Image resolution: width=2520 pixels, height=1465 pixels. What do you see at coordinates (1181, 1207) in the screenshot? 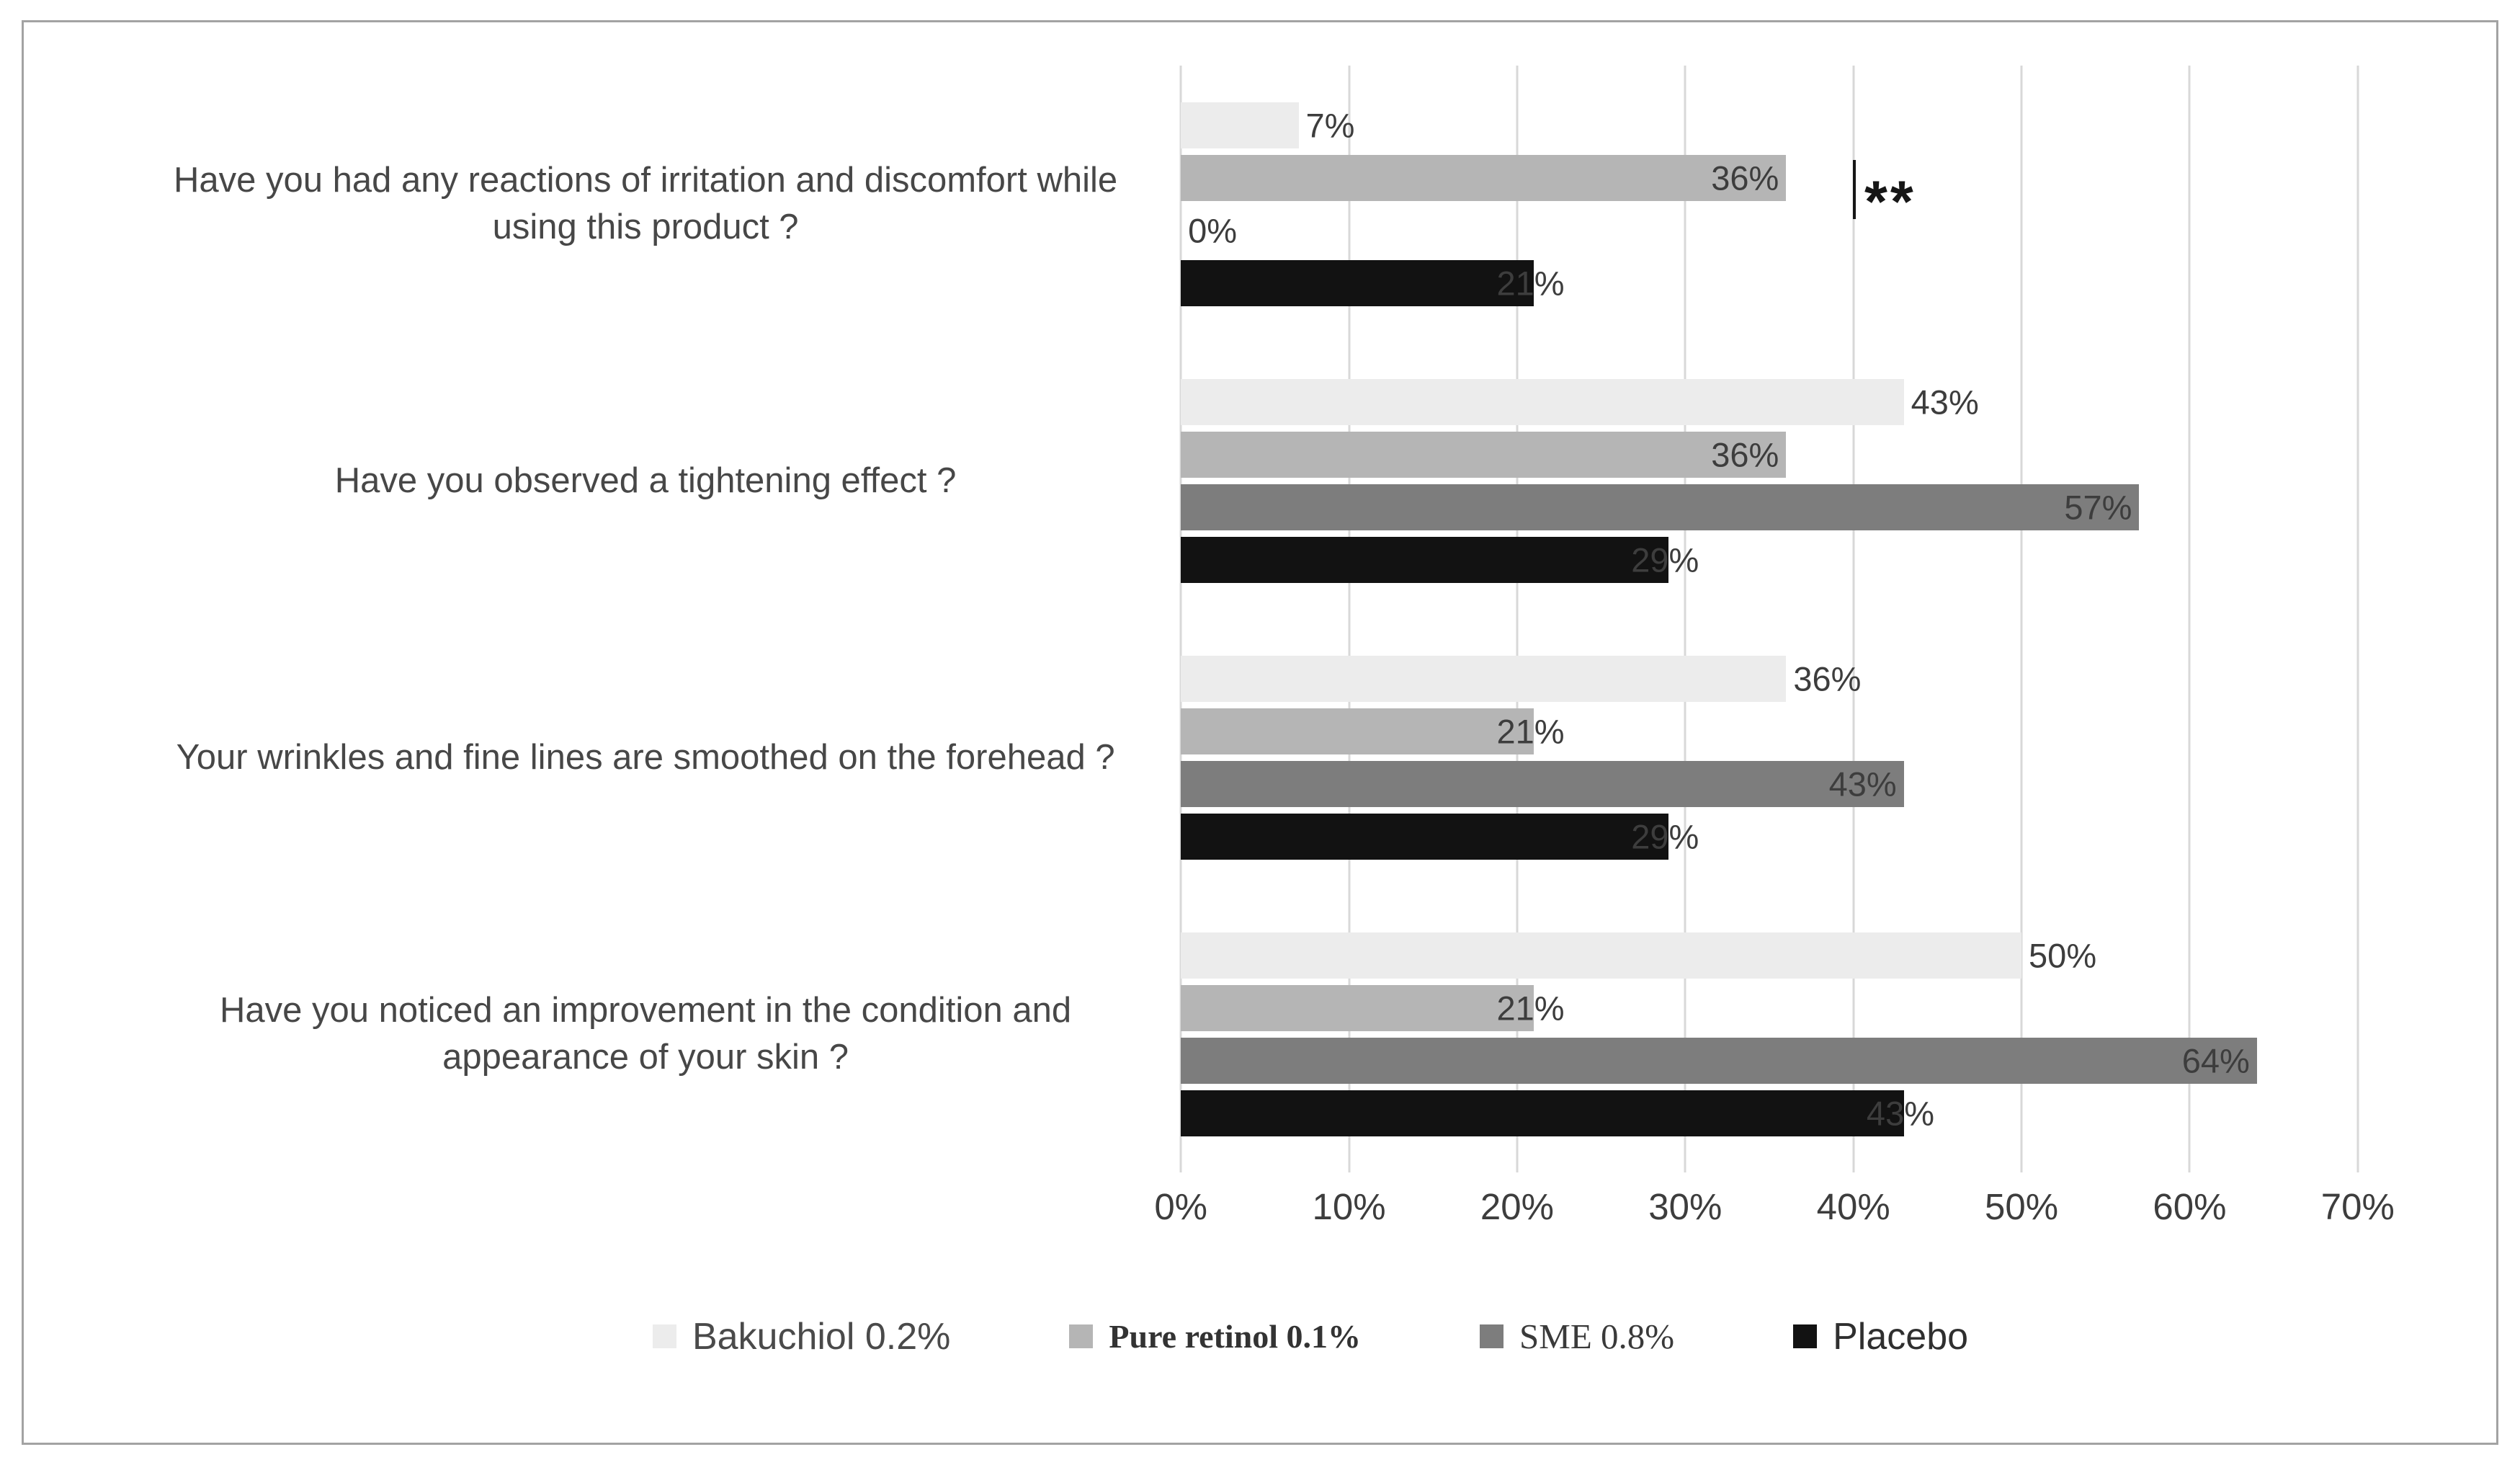
I see `x-axis-tick: 0%` at bounding box center [1181, 1207].